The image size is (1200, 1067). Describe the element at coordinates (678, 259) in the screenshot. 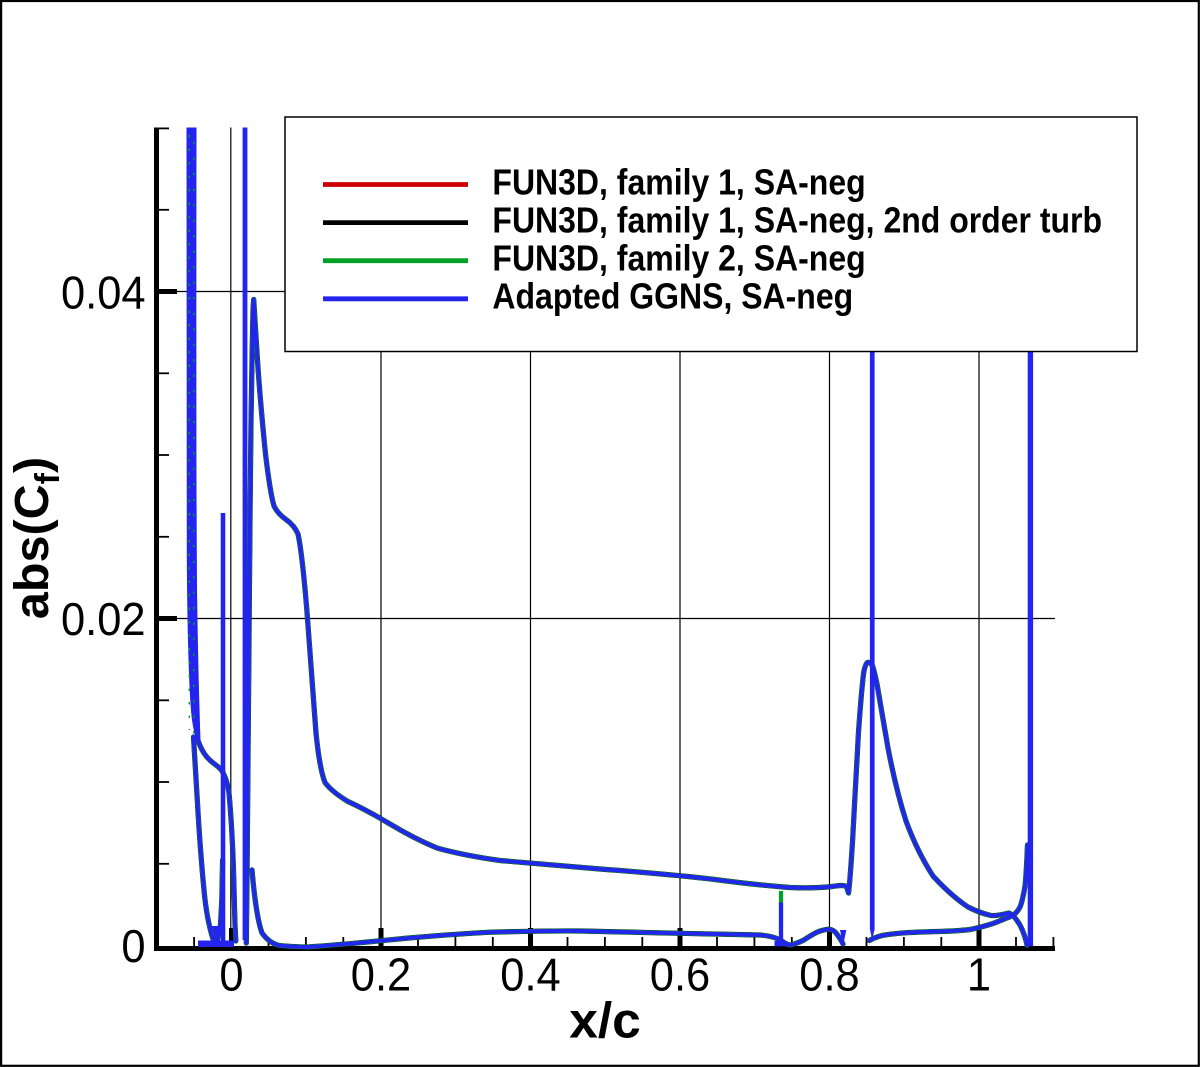

I see `svg-text: FUN3D, family 2, SA-neg` at that location.